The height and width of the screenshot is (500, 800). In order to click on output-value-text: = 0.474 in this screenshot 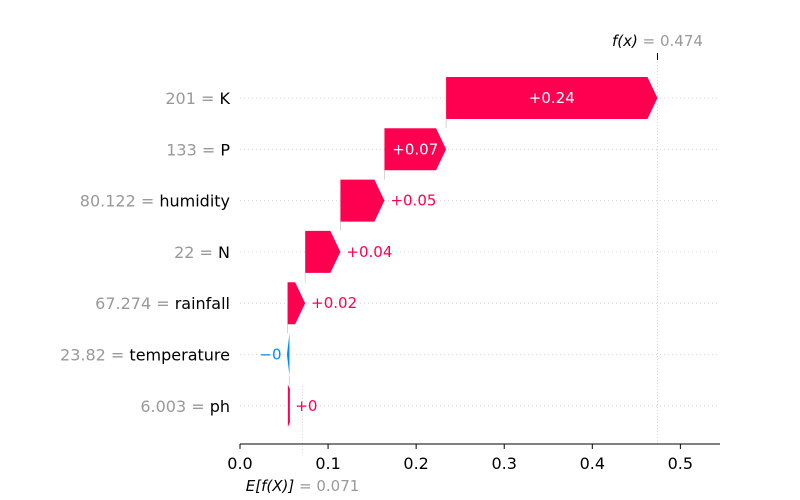, I will do `click(670, 41)`.